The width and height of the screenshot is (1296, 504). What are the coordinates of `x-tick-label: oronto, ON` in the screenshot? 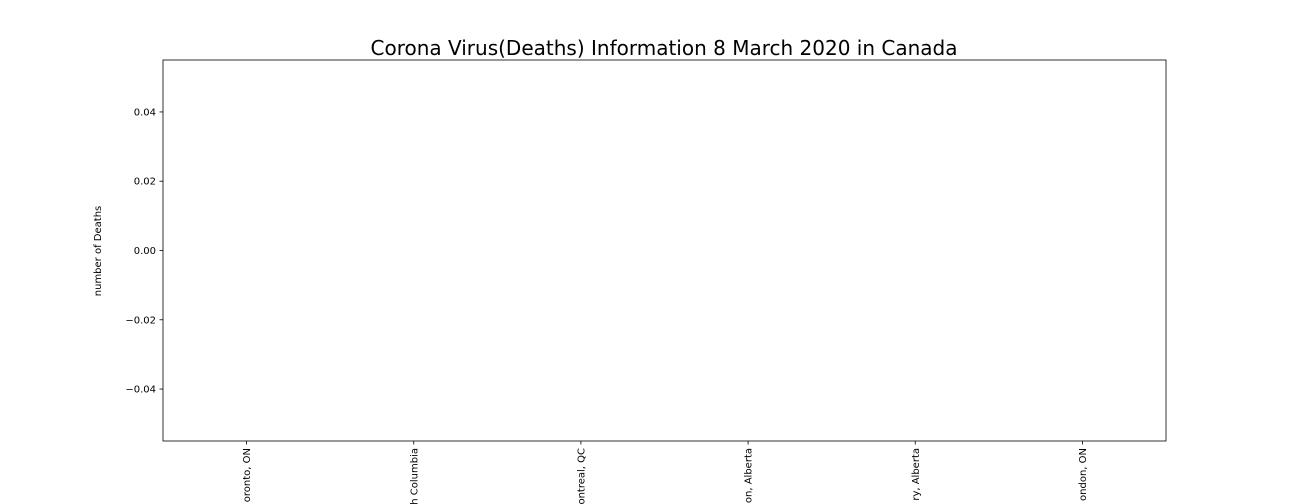 It's located at (247, 475).